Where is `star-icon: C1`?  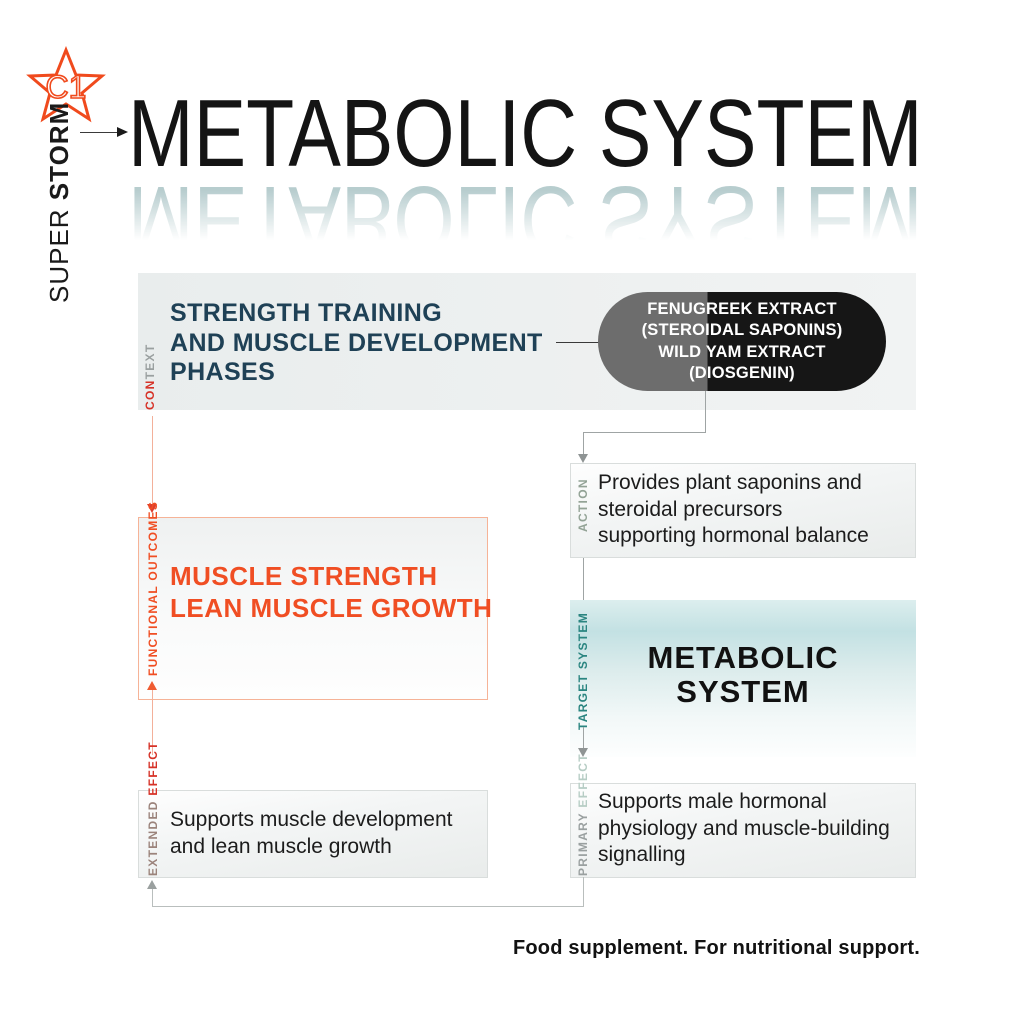 star-icon: C1 is located at coordinates (66, 84).